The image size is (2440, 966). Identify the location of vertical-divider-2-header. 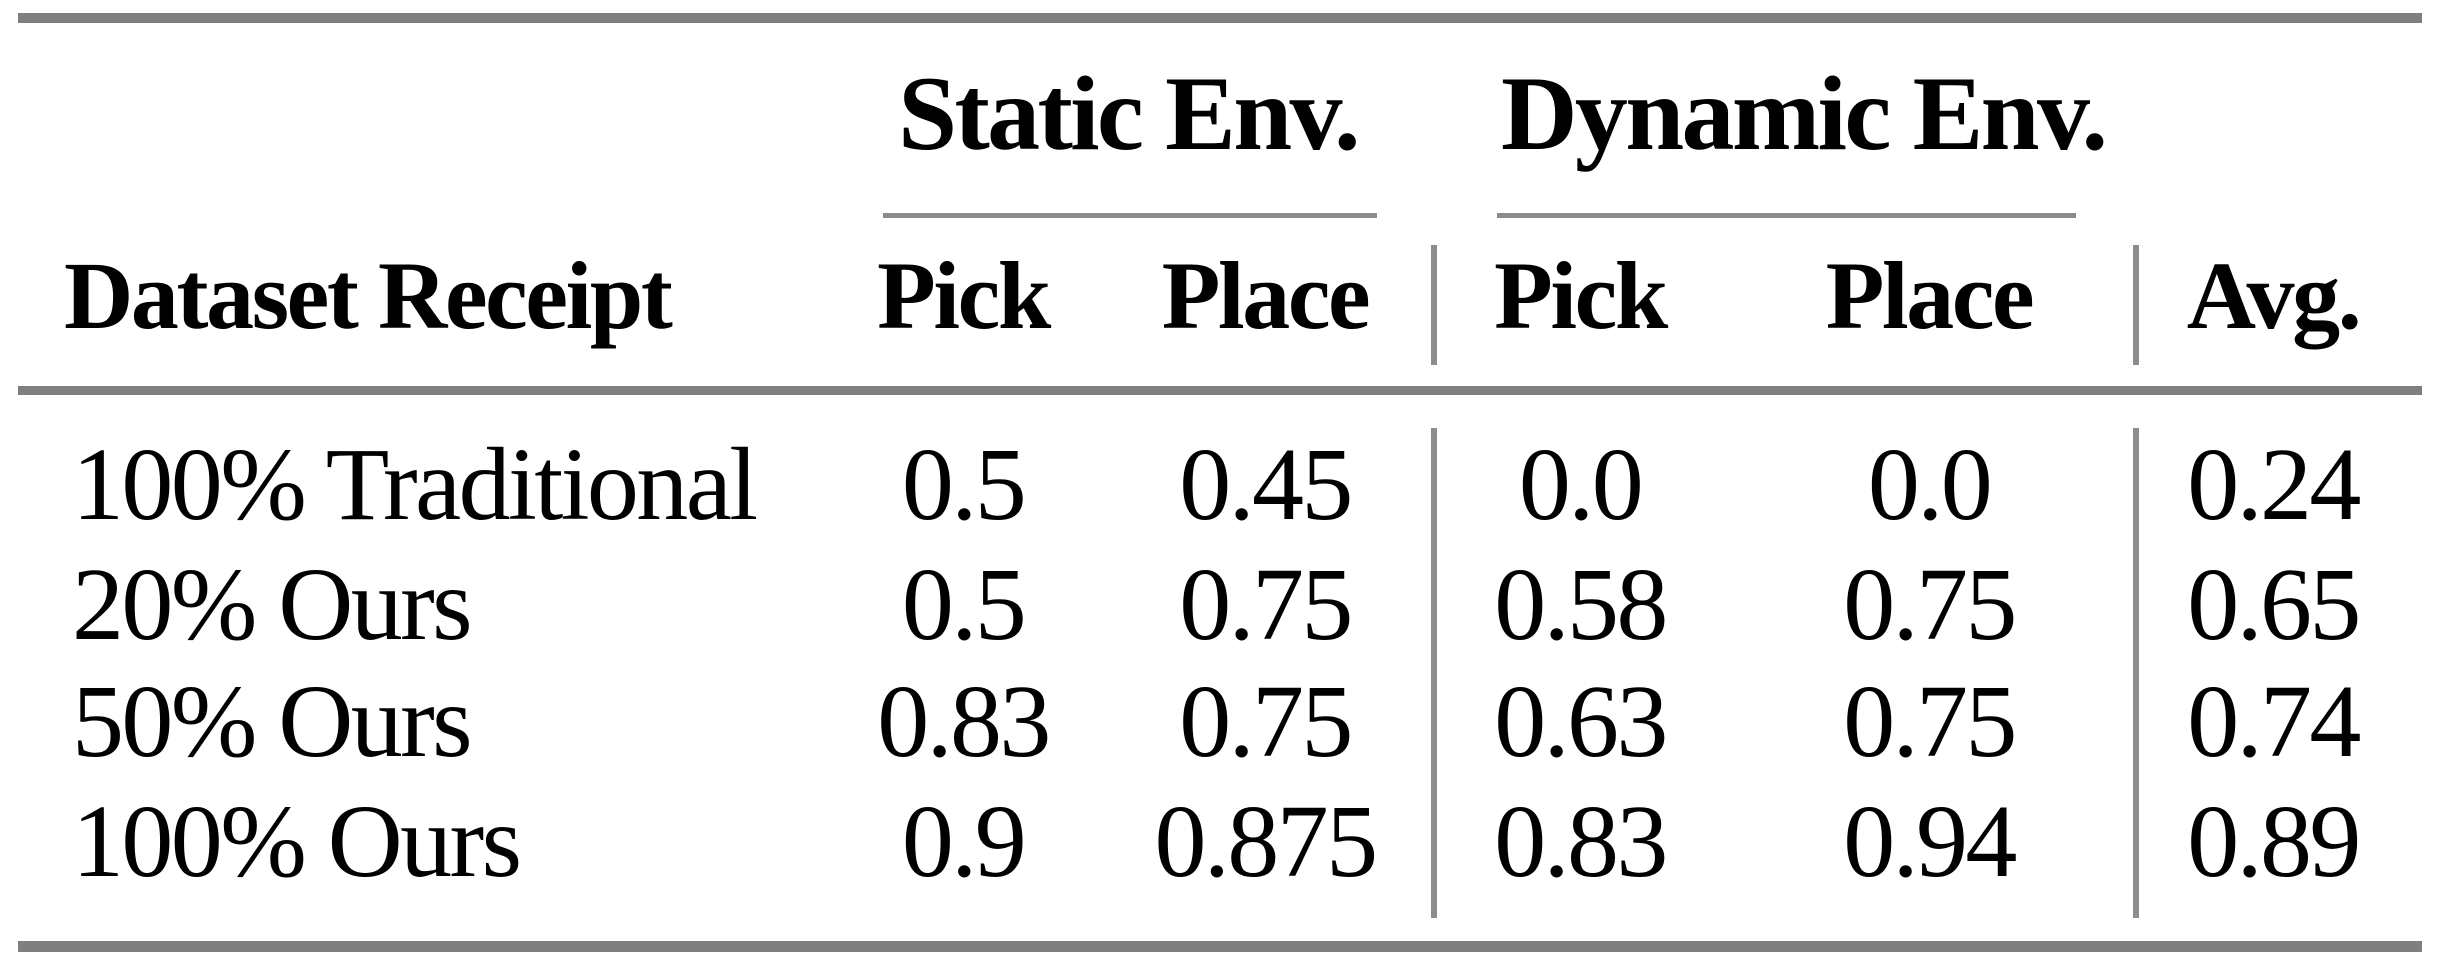
(2136, 305).